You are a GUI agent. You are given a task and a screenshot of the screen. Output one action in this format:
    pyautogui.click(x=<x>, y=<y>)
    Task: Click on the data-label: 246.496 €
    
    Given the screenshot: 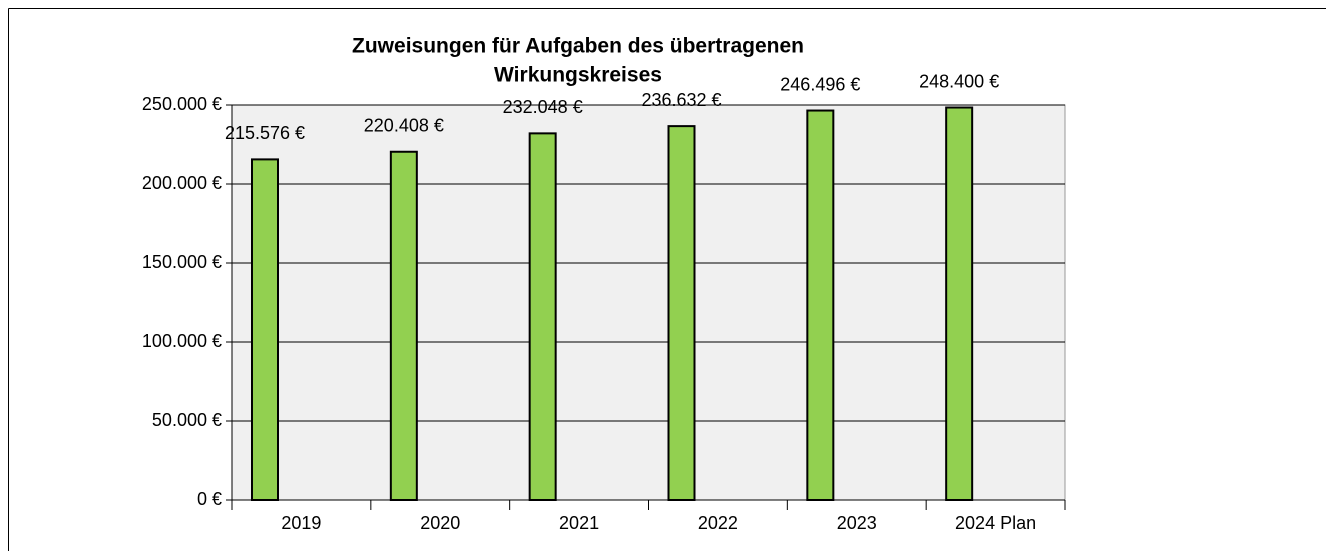 What is the action you would take?
    pyautogui.click(x=820, y=84)
    